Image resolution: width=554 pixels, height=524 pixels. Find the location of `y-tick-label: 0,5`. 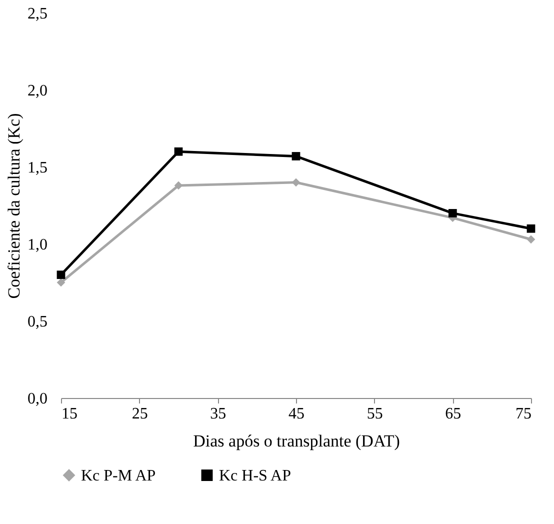

y-tick-label: 0,5 is located at coordinates (38, 322).